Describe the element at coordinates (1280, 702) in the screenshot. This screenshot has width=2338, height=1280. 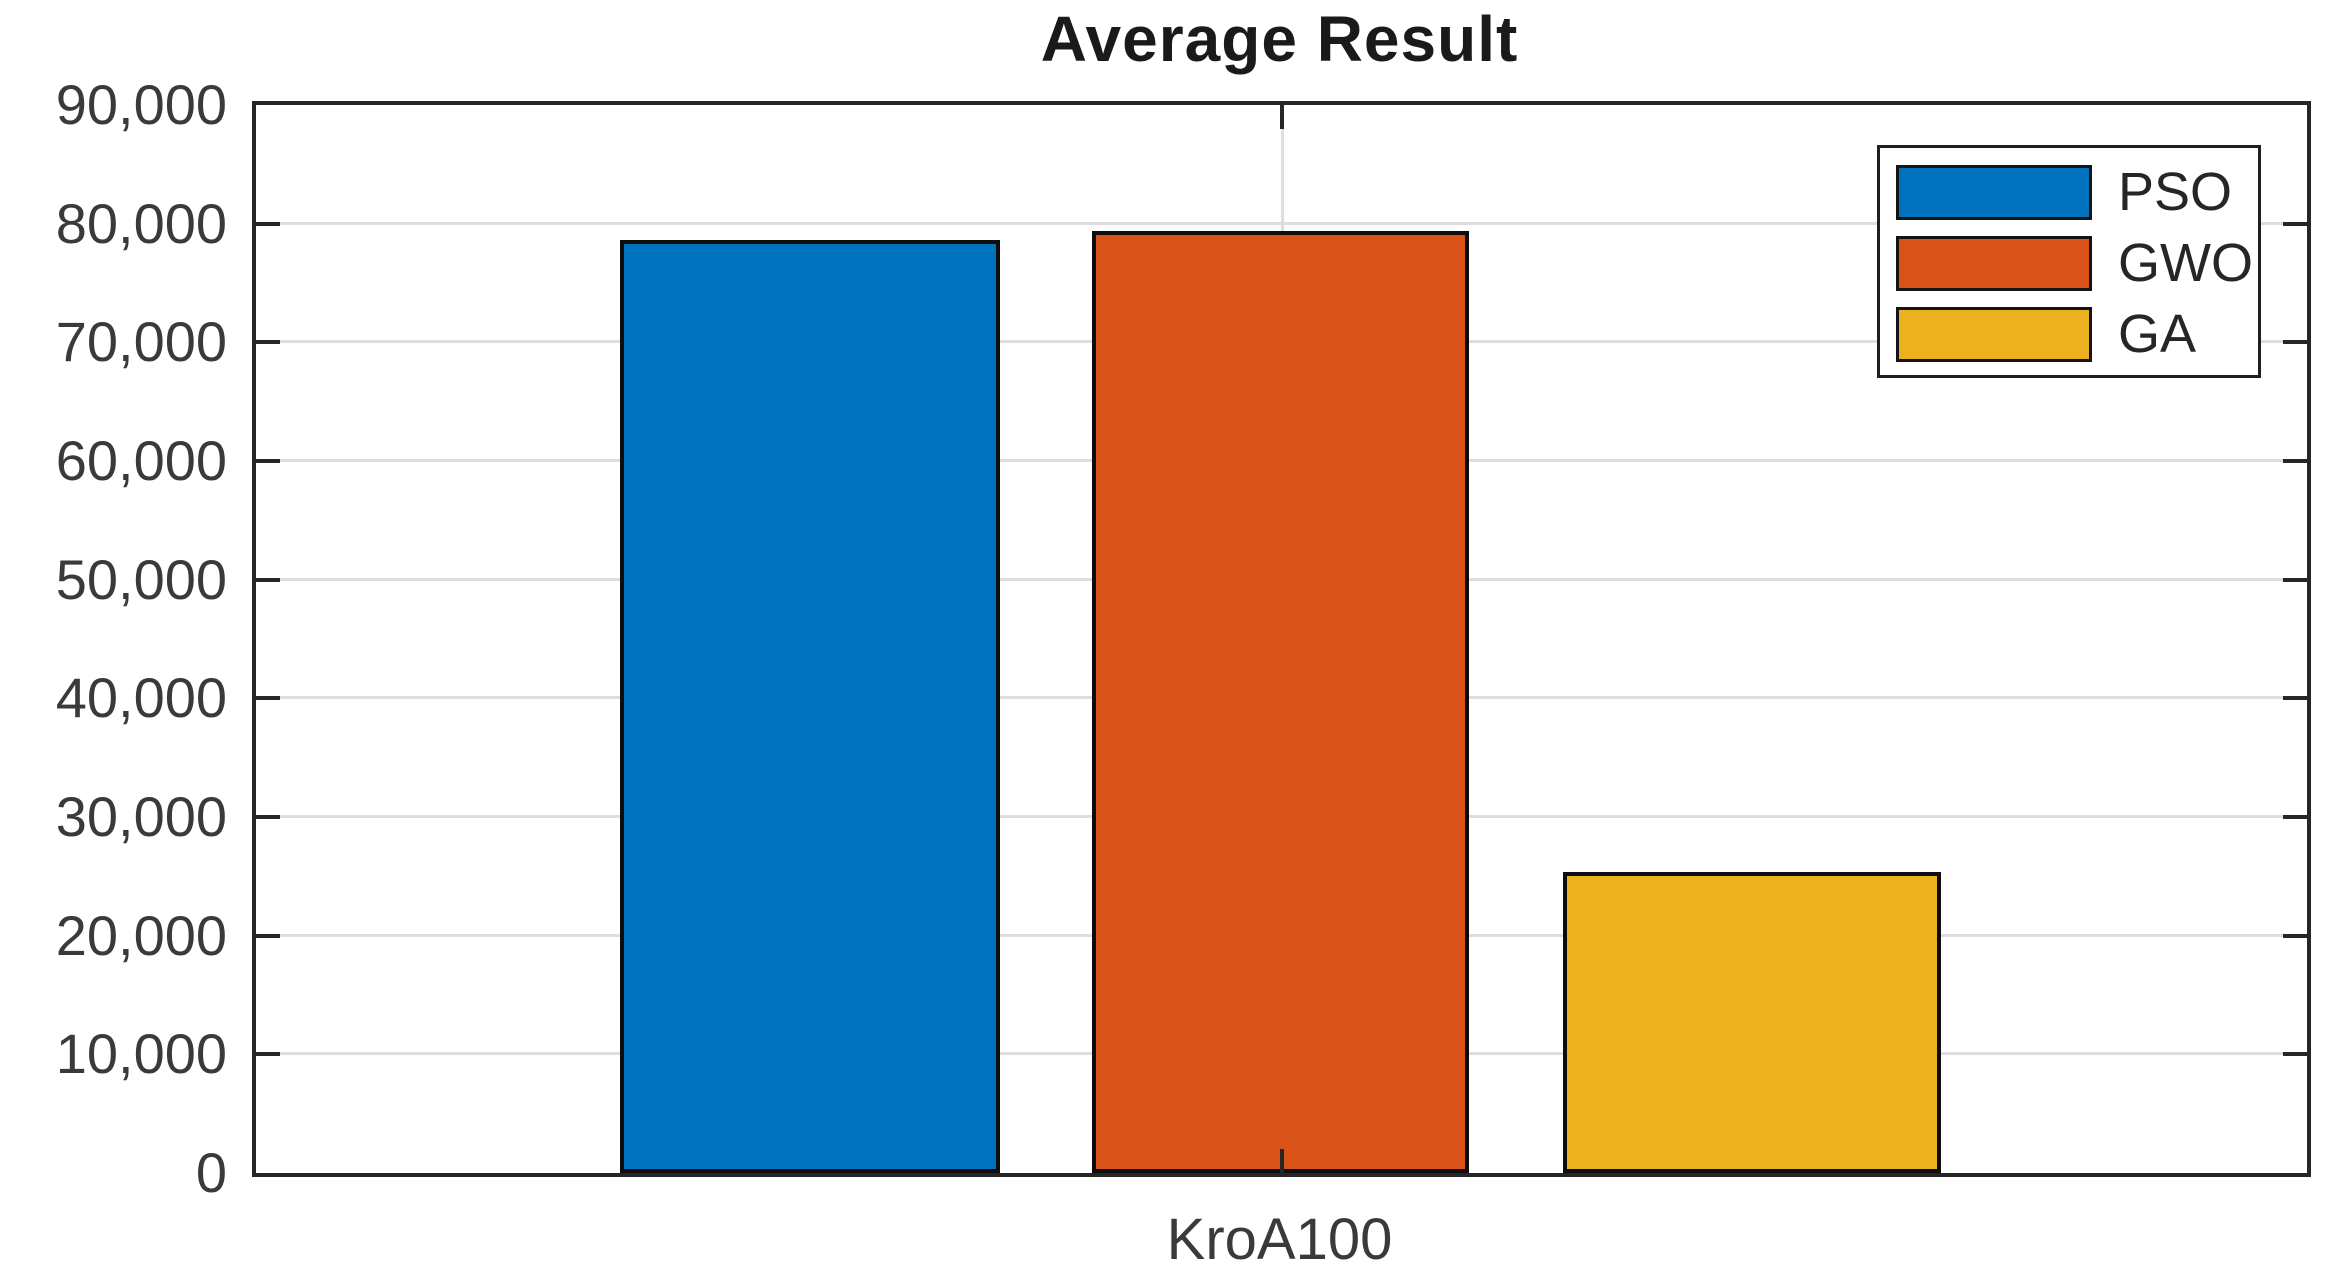
I see `bar-gwo` at that location.